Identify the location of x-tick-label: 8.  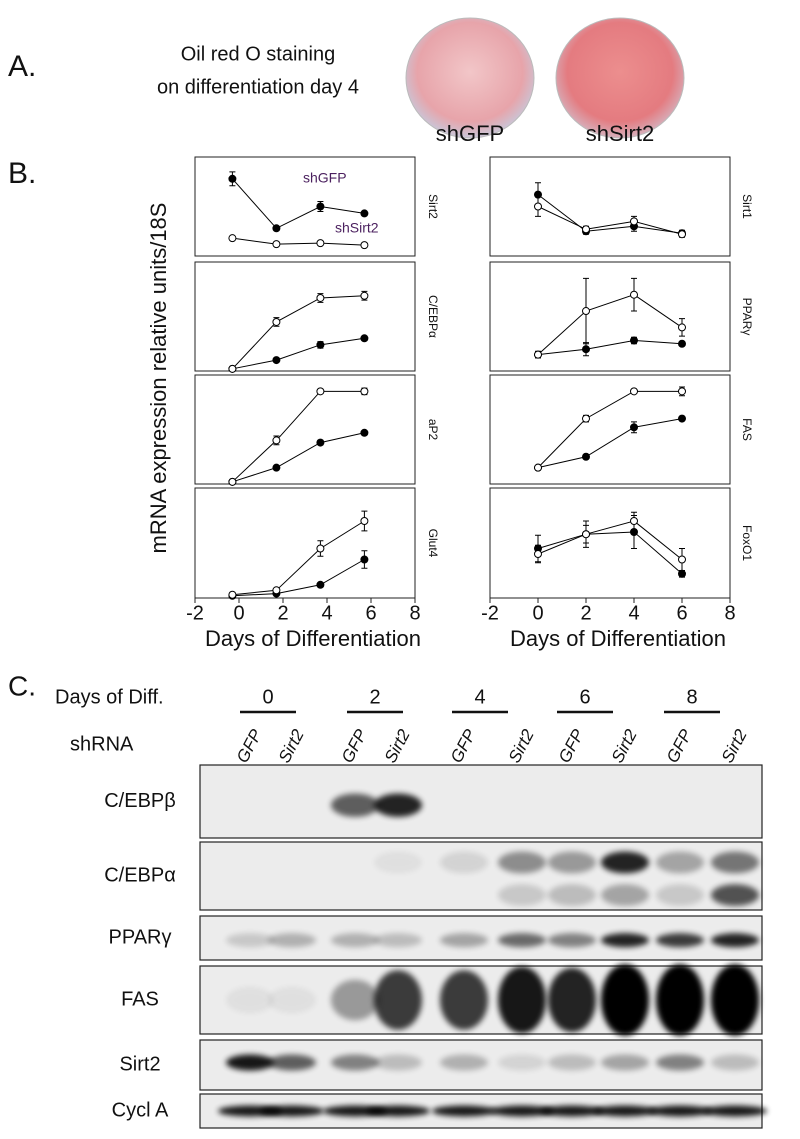
(729, 613).